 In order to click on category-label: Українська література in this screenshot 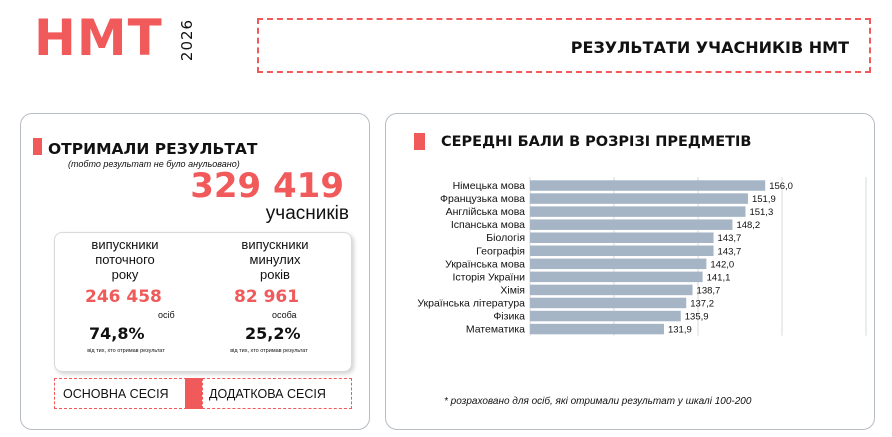, I will do `click(471, 303)`.